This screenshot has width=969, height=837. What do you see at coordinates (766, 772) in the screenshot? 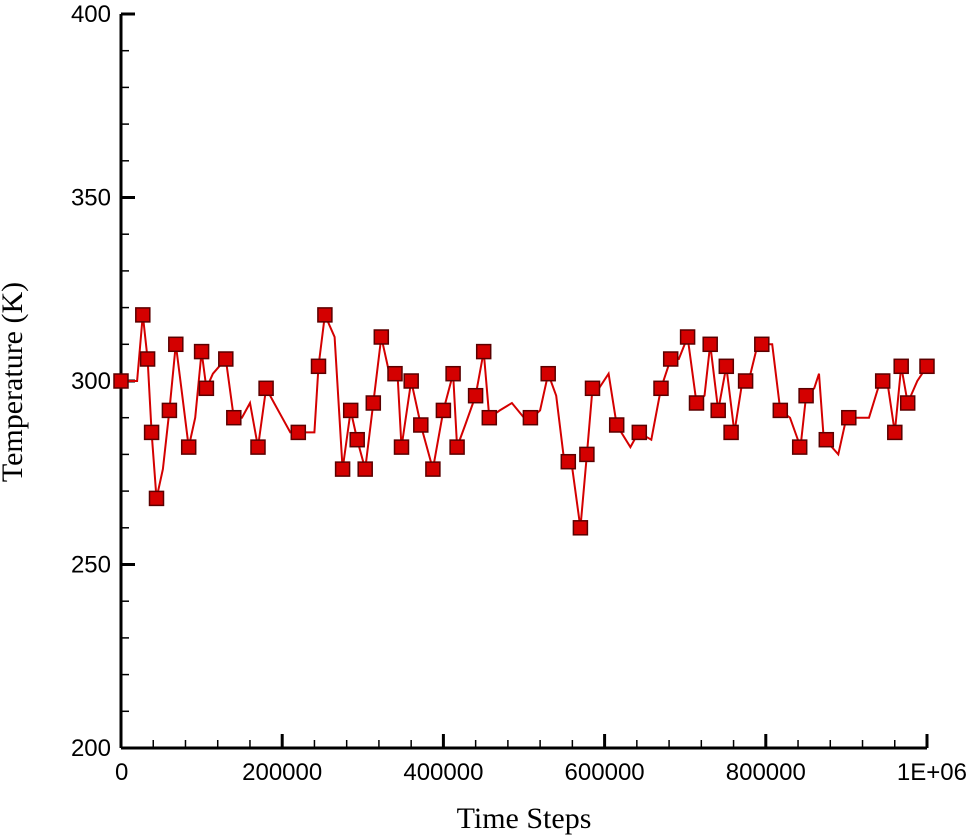
I see `x-tick-label: 800000` at bounding box center [766, 772].